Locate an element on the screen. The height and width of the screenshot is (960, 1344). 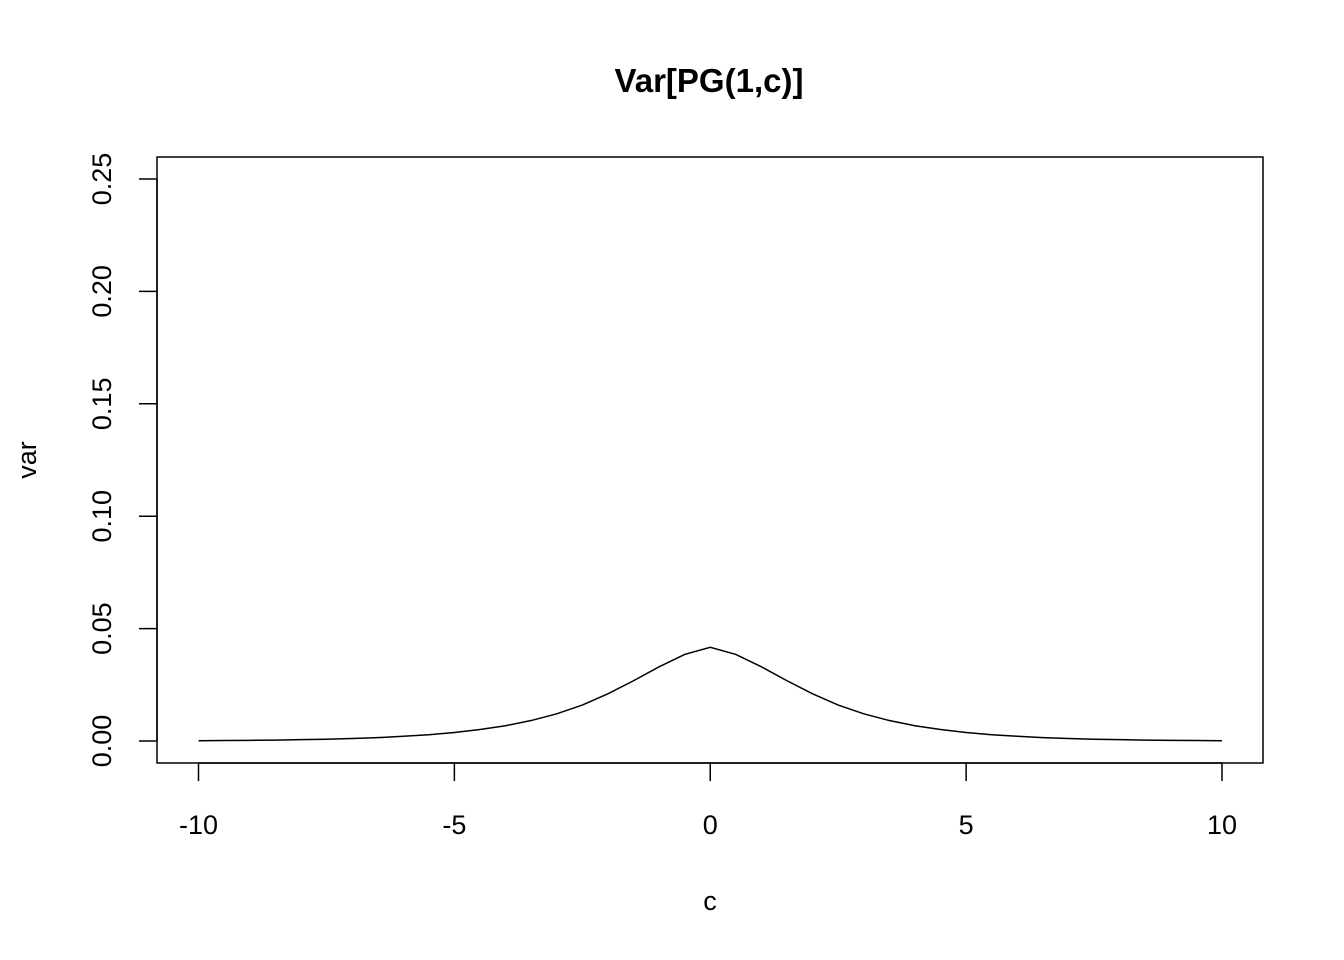
x-axis: -10 -5 0 5 10 is located at coordinates (708, 801).